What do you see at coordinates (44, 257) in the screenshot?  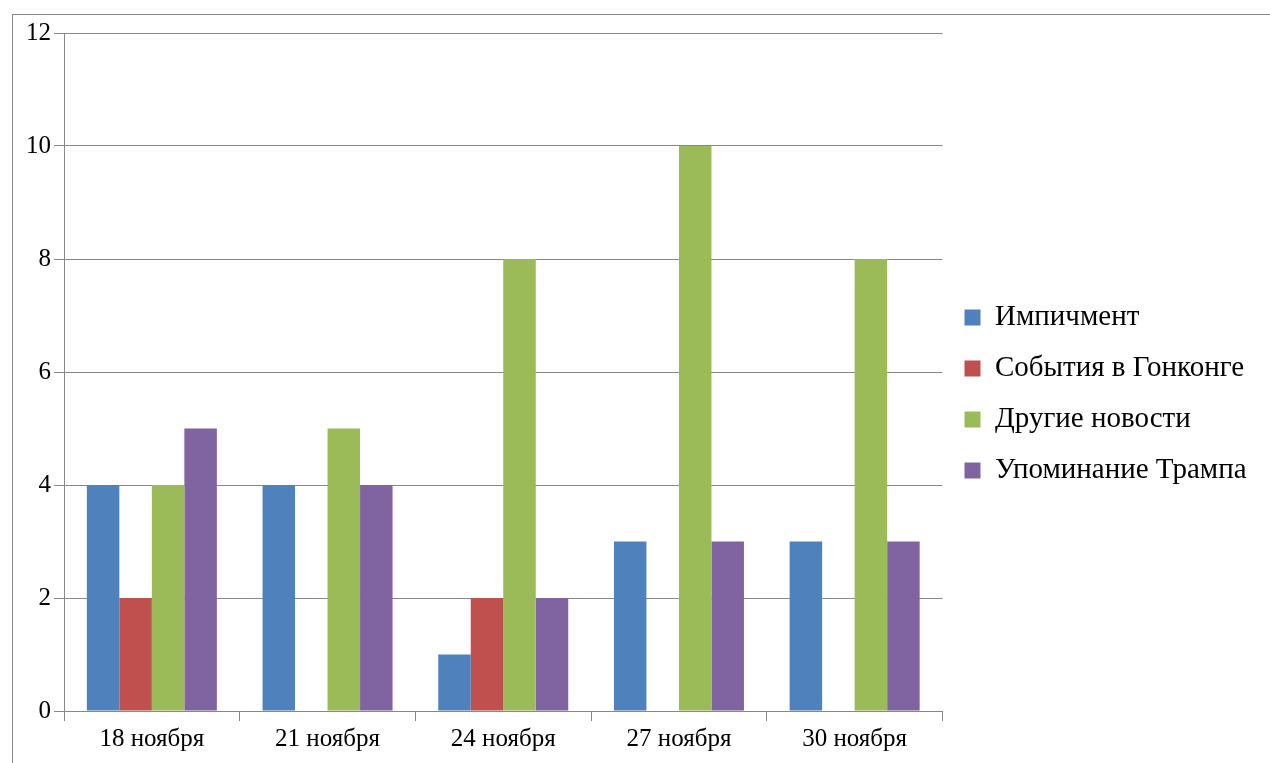 I see `y-tick-label: 8` at bounding box center [44, 257].